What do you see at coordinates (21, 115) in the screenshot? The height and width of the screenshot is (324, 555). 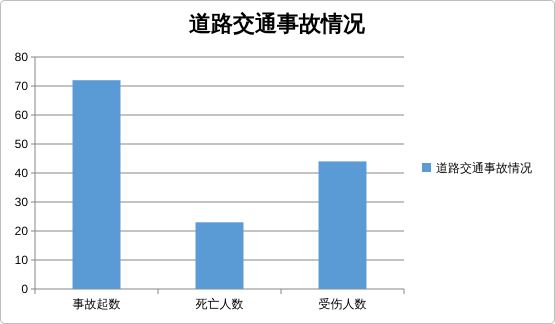 I see `y-tick-label: 60` at bounding box center [21, 115].